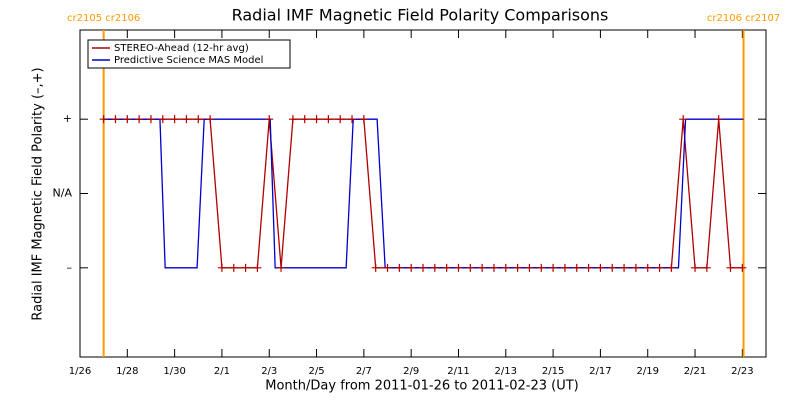 The image size is (800, 400). I want to click on x-tick-label: 2/5, so click(317, 371).